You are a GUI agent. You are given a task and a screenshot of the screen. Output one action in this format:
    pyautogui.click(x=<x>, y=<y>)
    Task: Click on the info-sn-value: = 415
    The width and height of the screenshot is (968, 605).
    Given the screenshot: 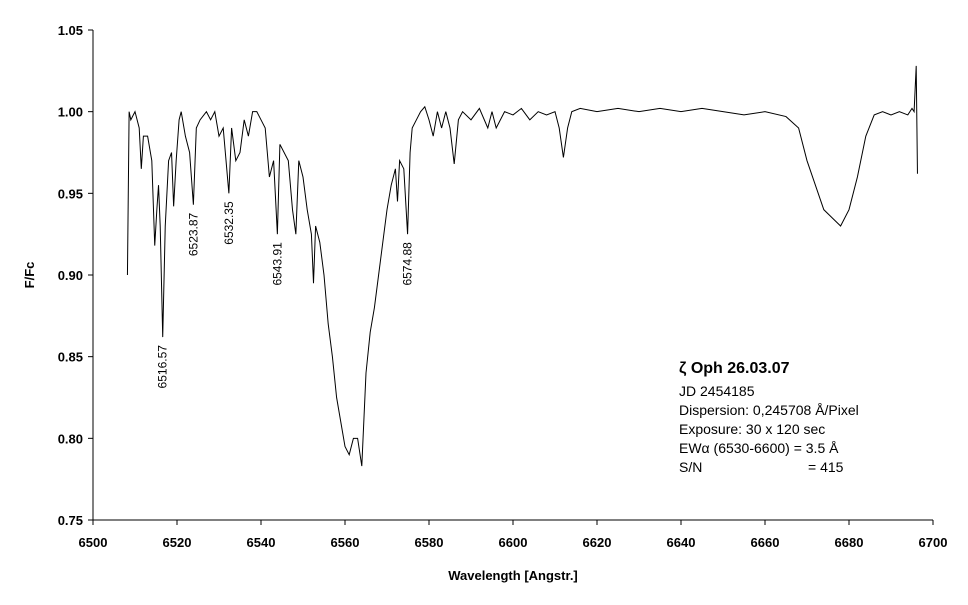 What is the action you would take?
    pyautogui.click(x=826, y=467)
    